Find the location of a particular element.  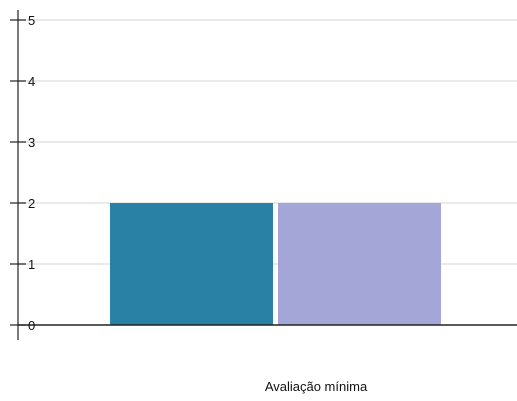

y-tick-label-3: 3 is located at coordinates (31, 142).